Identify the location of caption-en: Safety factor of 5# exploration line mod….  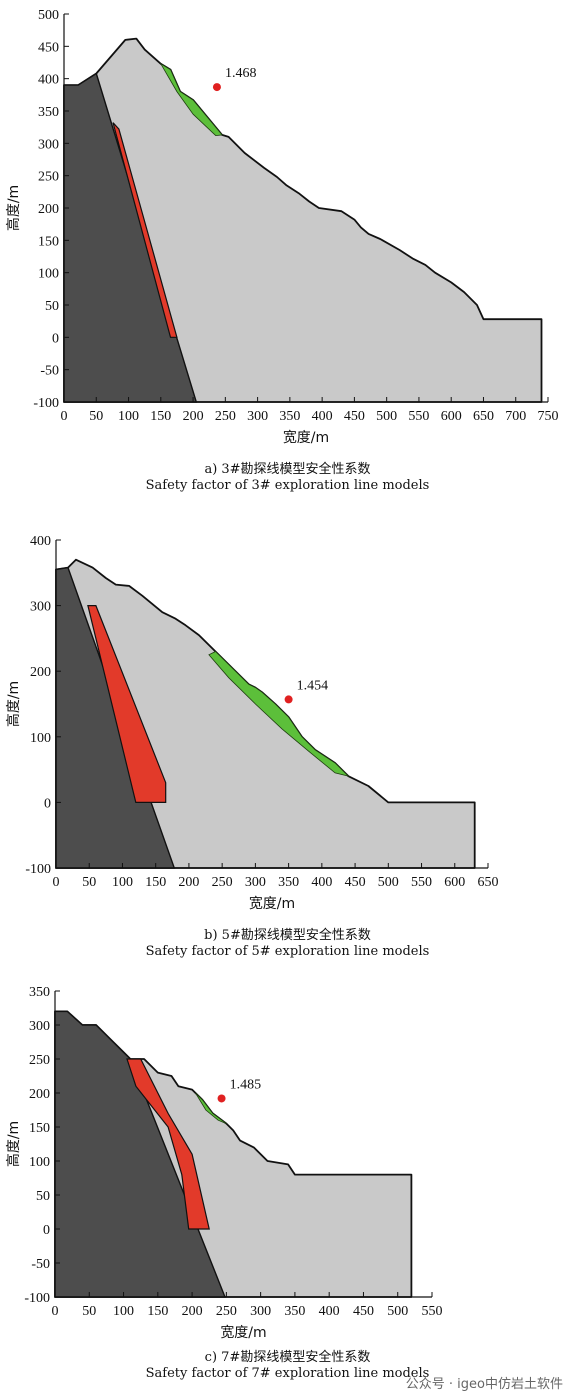
(287, 951).